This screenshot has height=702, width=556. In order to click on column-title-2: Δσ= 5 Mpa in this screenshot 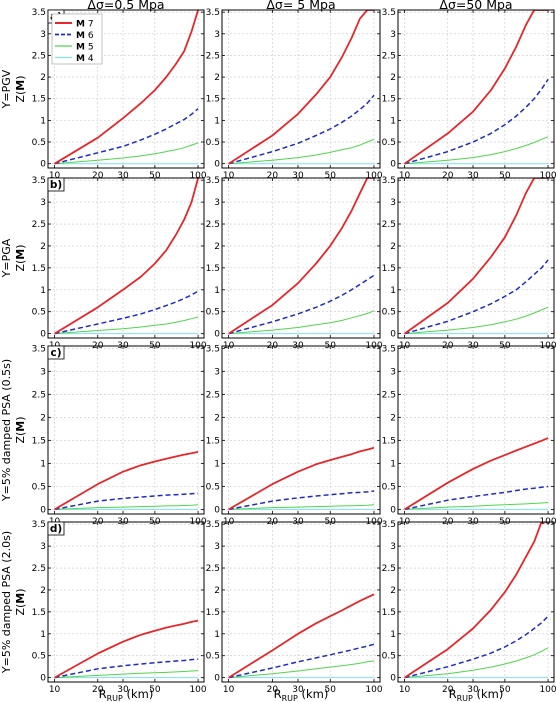, I will do `click(300, 6)`.